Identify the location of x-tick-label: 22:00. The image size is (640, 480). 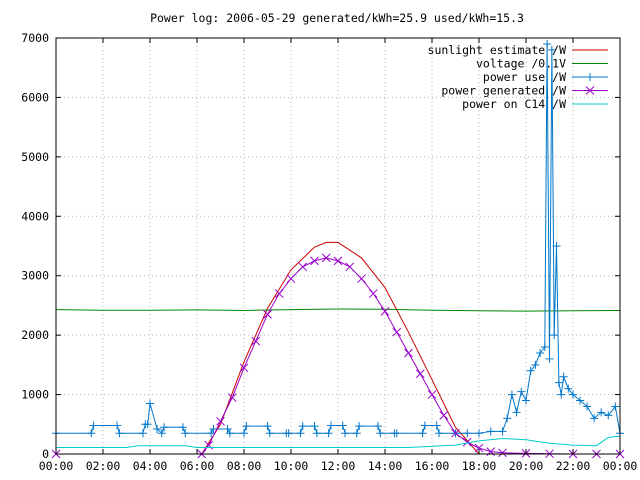
(573, 466).